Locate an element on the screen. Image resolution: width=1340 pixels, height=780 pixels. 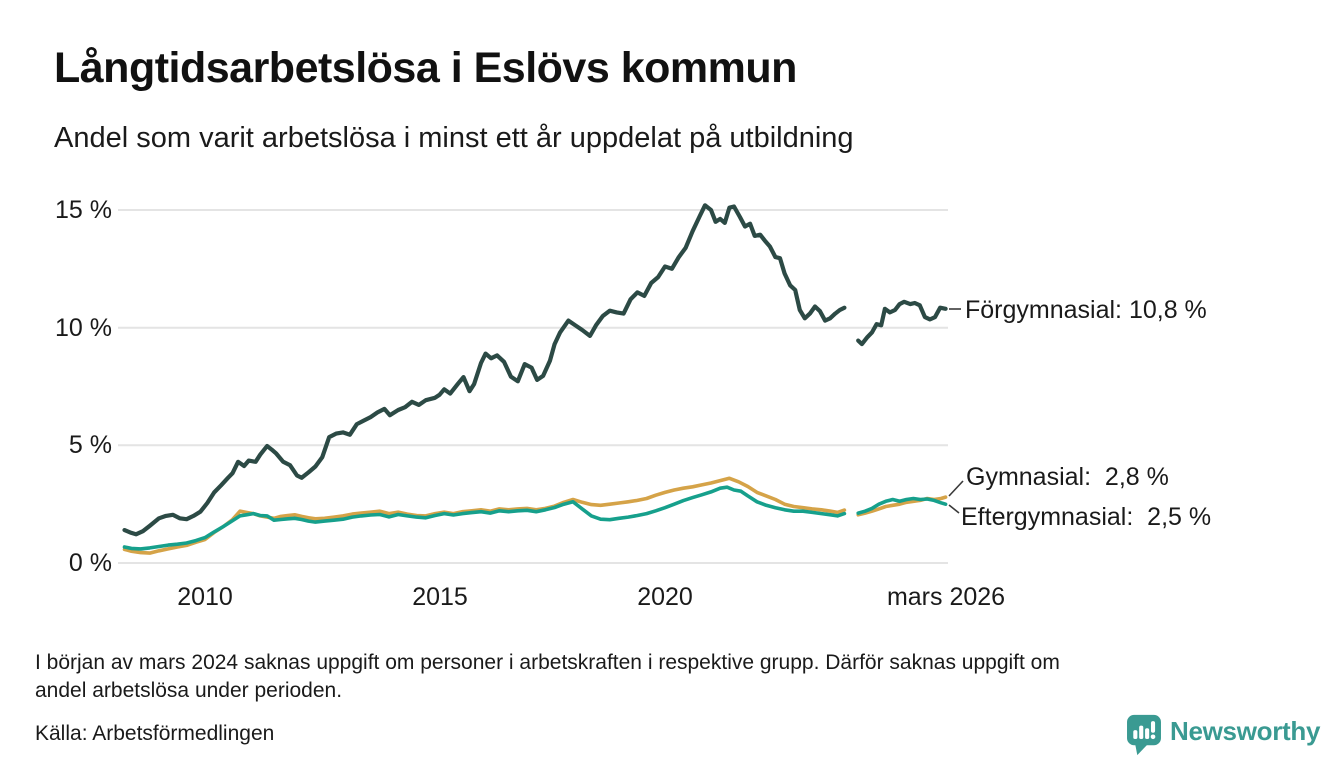
x-tick-mars-2026: mars 2026 is located at coordinates (946, 597).